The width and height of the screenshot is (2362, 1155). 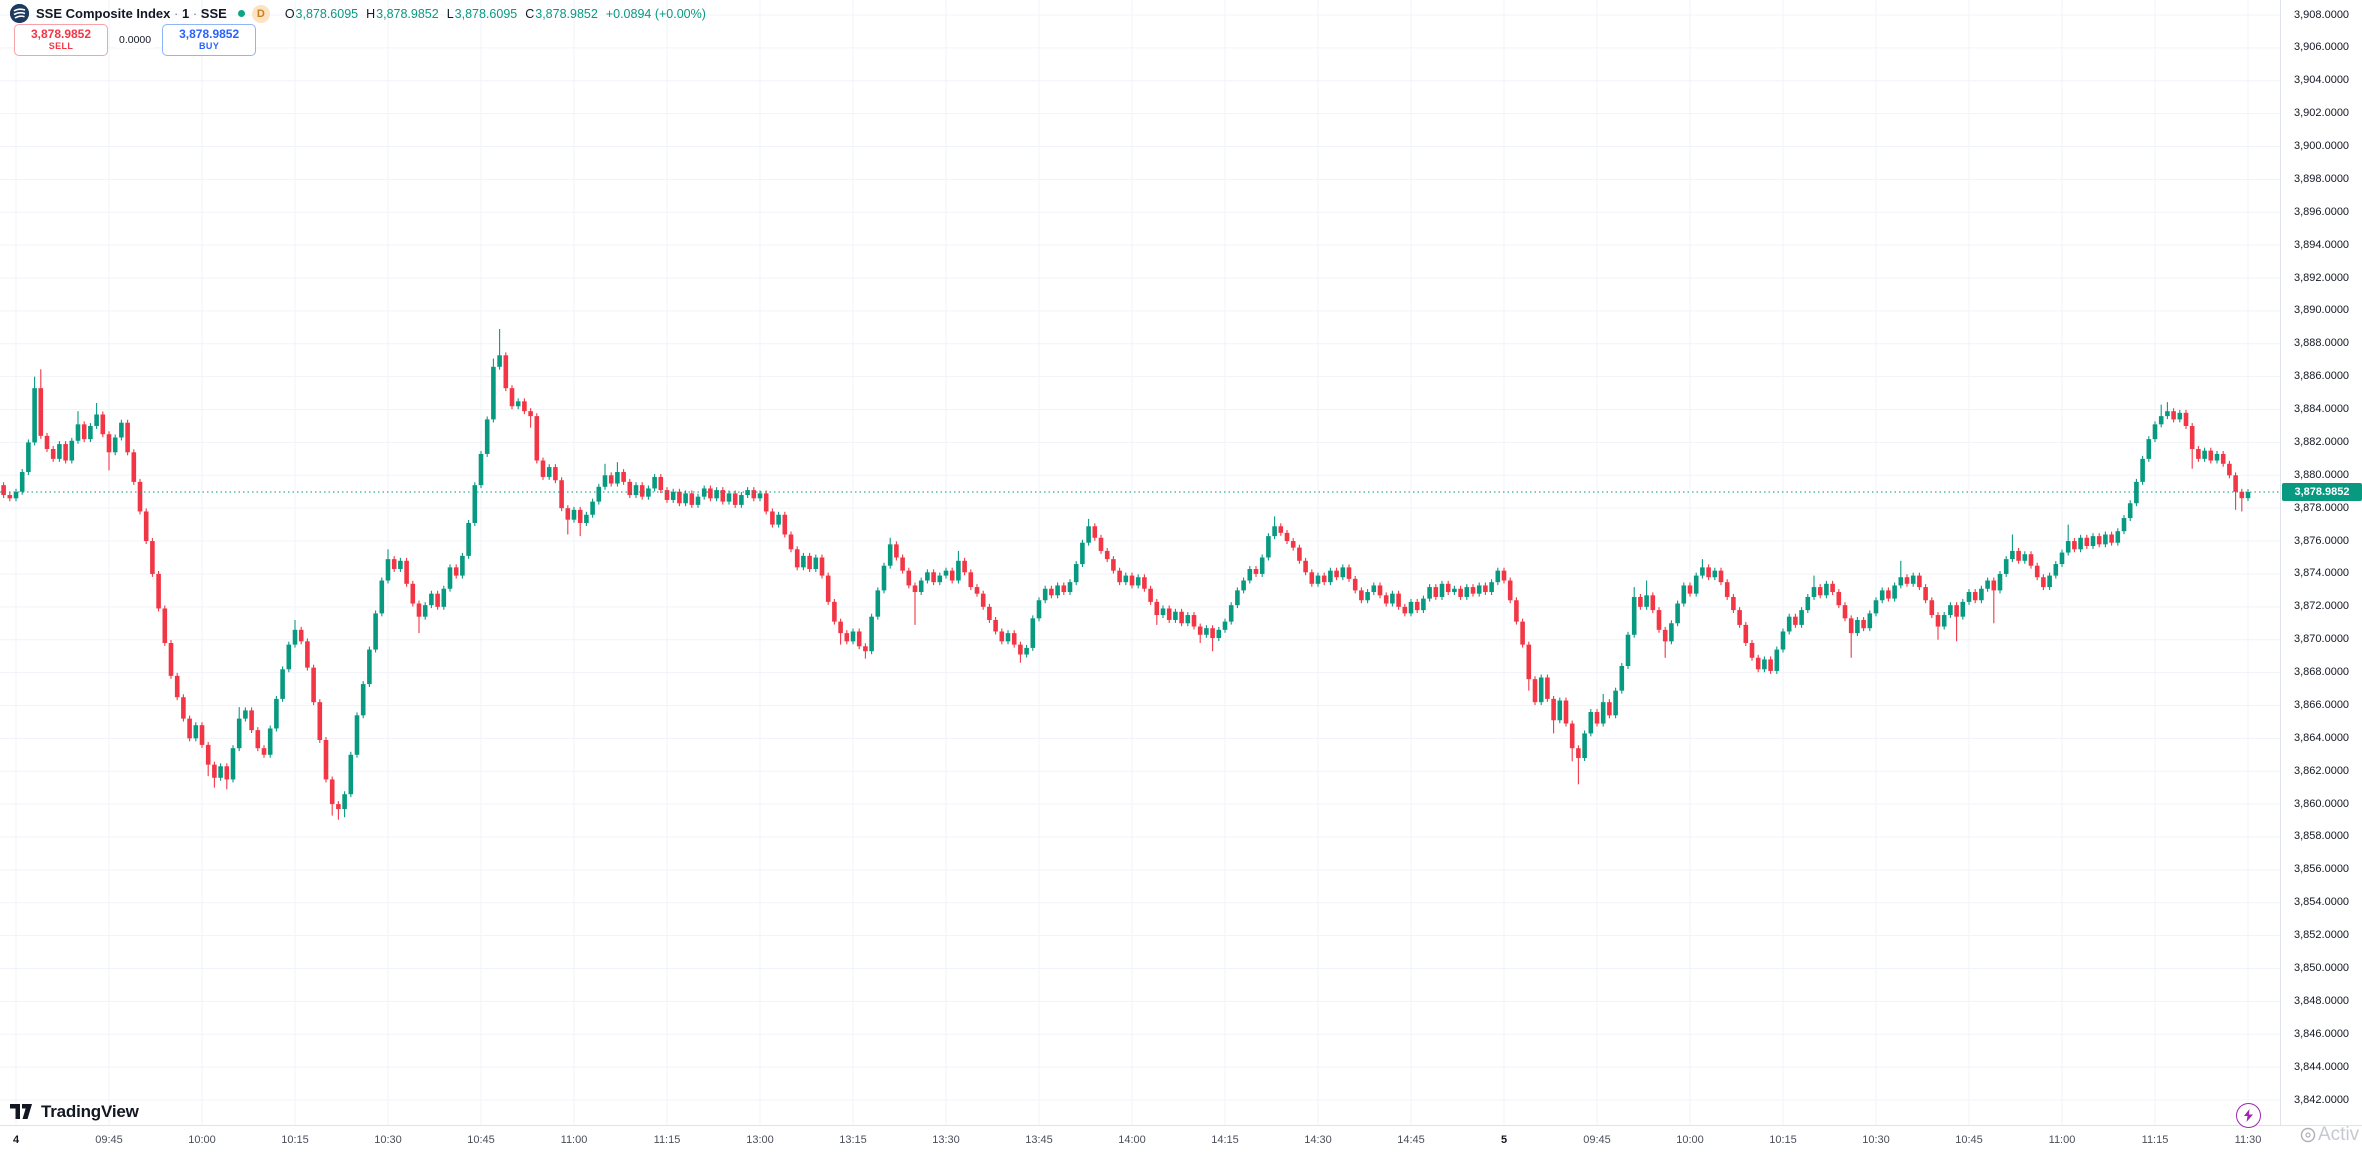 I want to click on close-value: 3,878.9852, so click(x=566, y=13).